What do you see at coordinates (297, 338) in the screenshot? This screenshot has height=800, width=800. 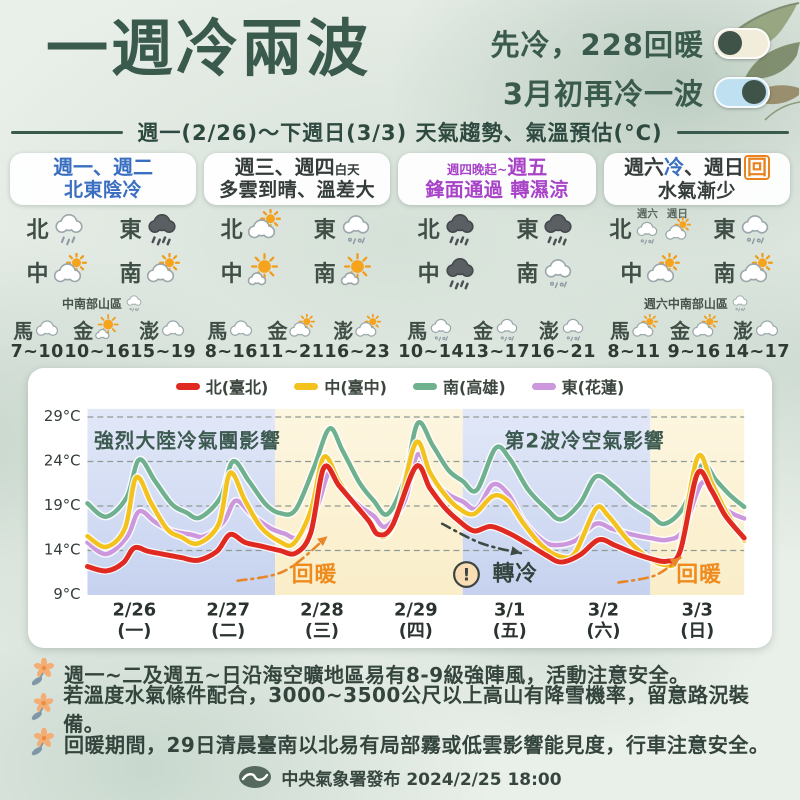 I see `islands-row: 馬 8~16 金 11~21 澎 16~23` at bounding box center [297, 338].